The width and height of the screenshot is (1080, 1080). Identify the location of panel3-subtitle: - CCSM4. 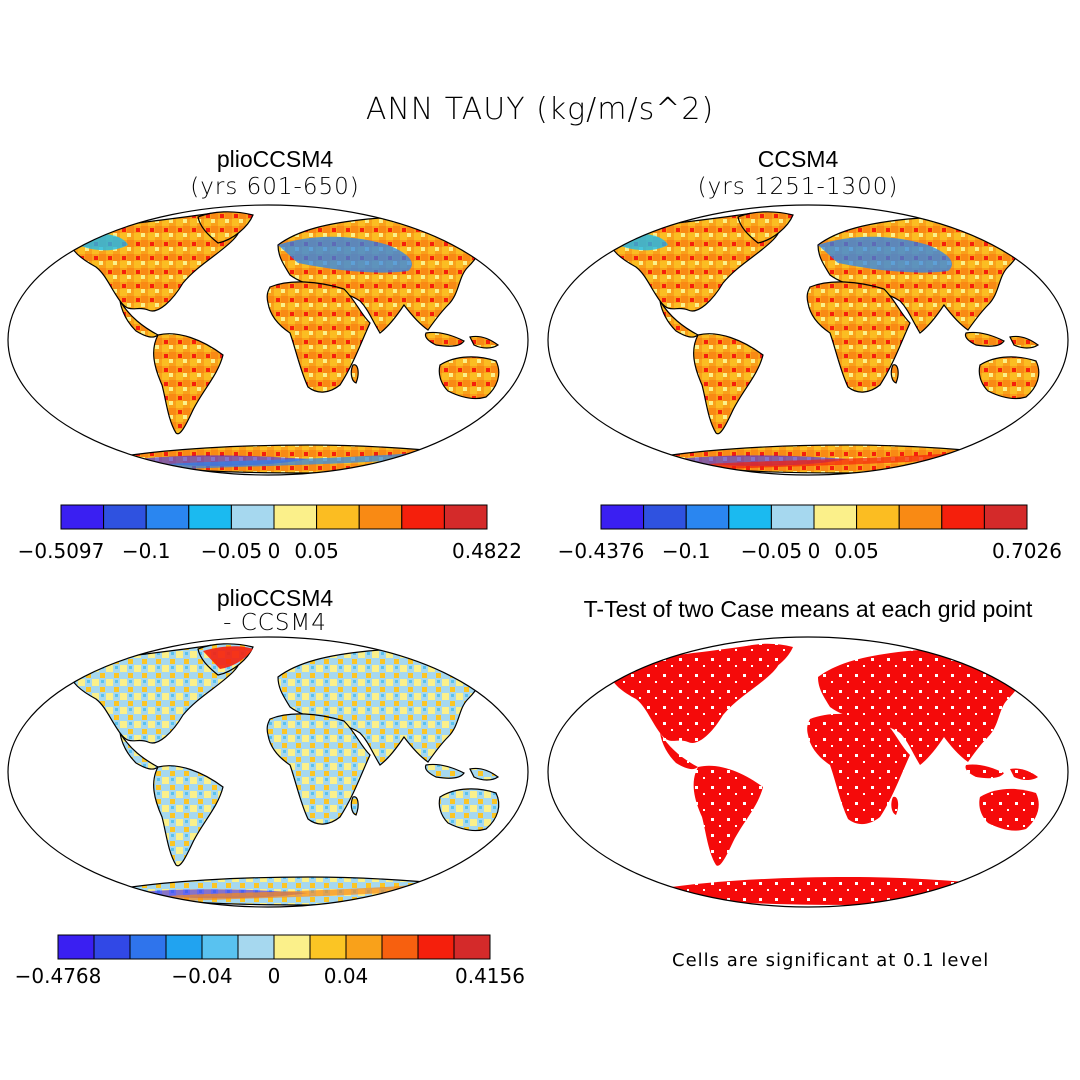
(275, 623).